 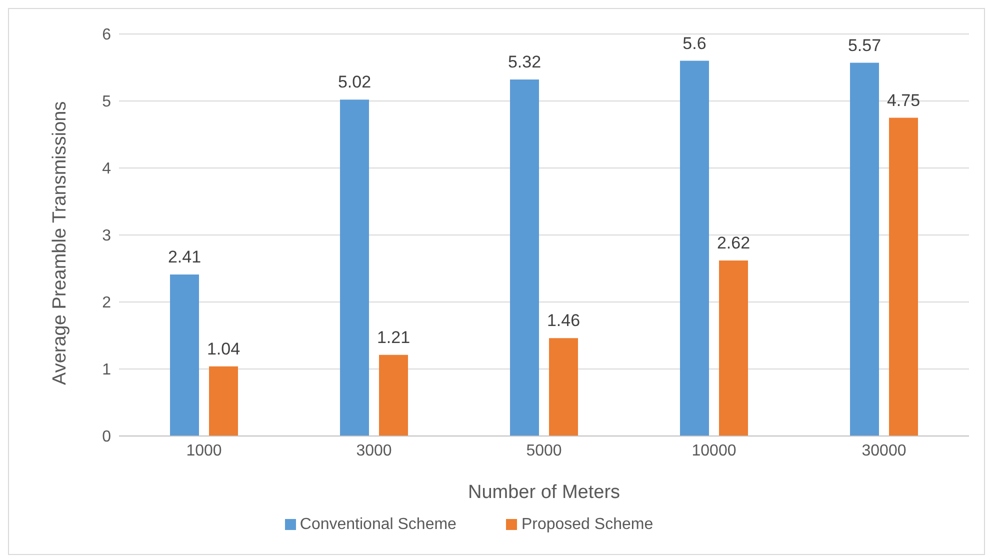 What do you see at coordinates (60, 243) in the screenshot?
I see `y-axis-title: Average Preamble Transmissions` at bounding box center [60, 243].